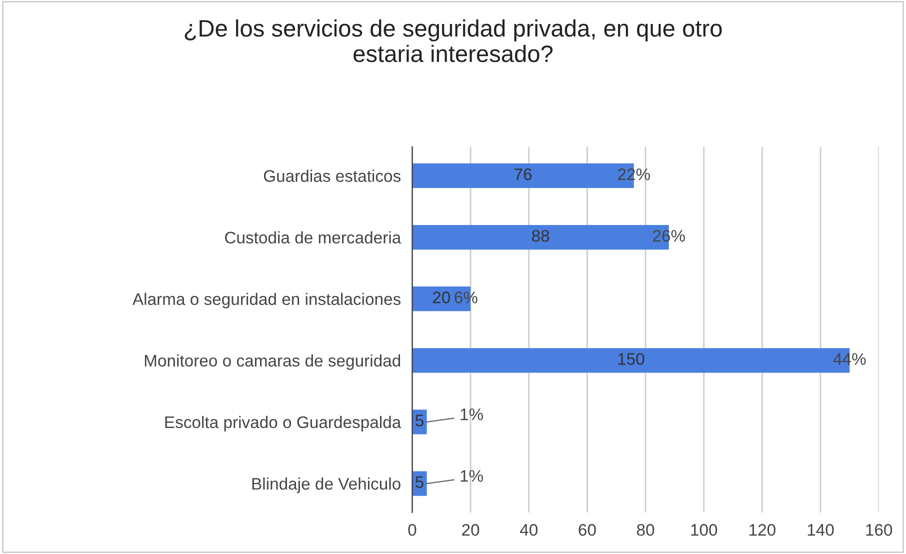 The image size is (906, 554). What do you see at coordinates (587, 530) in the screenshot?
I see `x-tick-label: 60` at bounding box center [587, 530].